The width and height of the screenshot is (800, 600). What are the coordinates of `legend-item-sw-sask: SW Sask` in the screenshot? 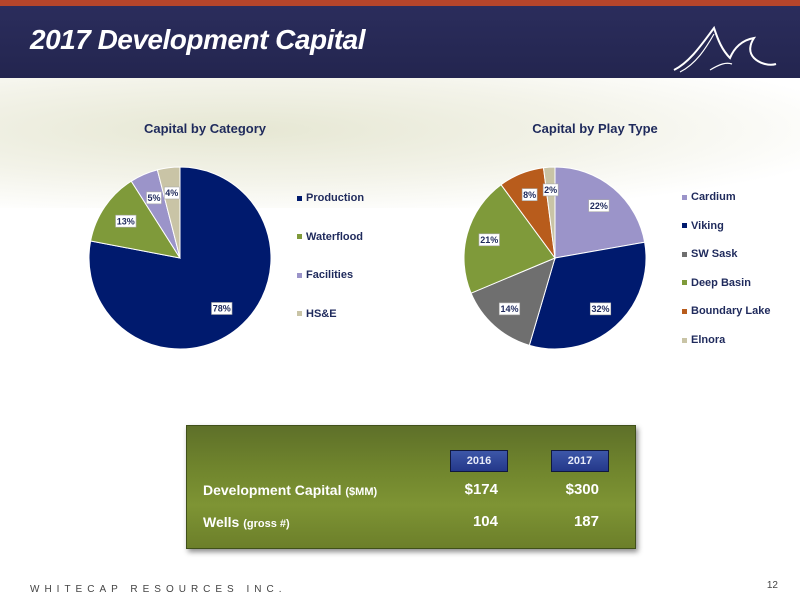 It's located at (709, 254).